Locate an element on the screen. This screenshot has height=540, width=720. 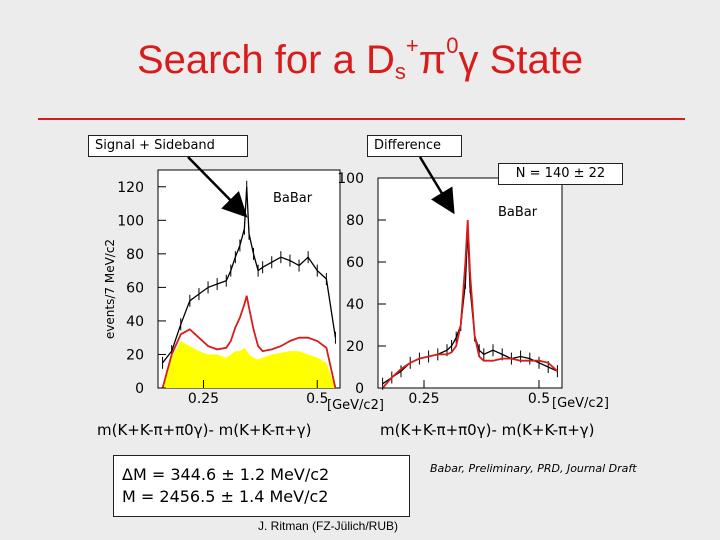
y-tick-label: 120 is located at coordinates (130, 188).